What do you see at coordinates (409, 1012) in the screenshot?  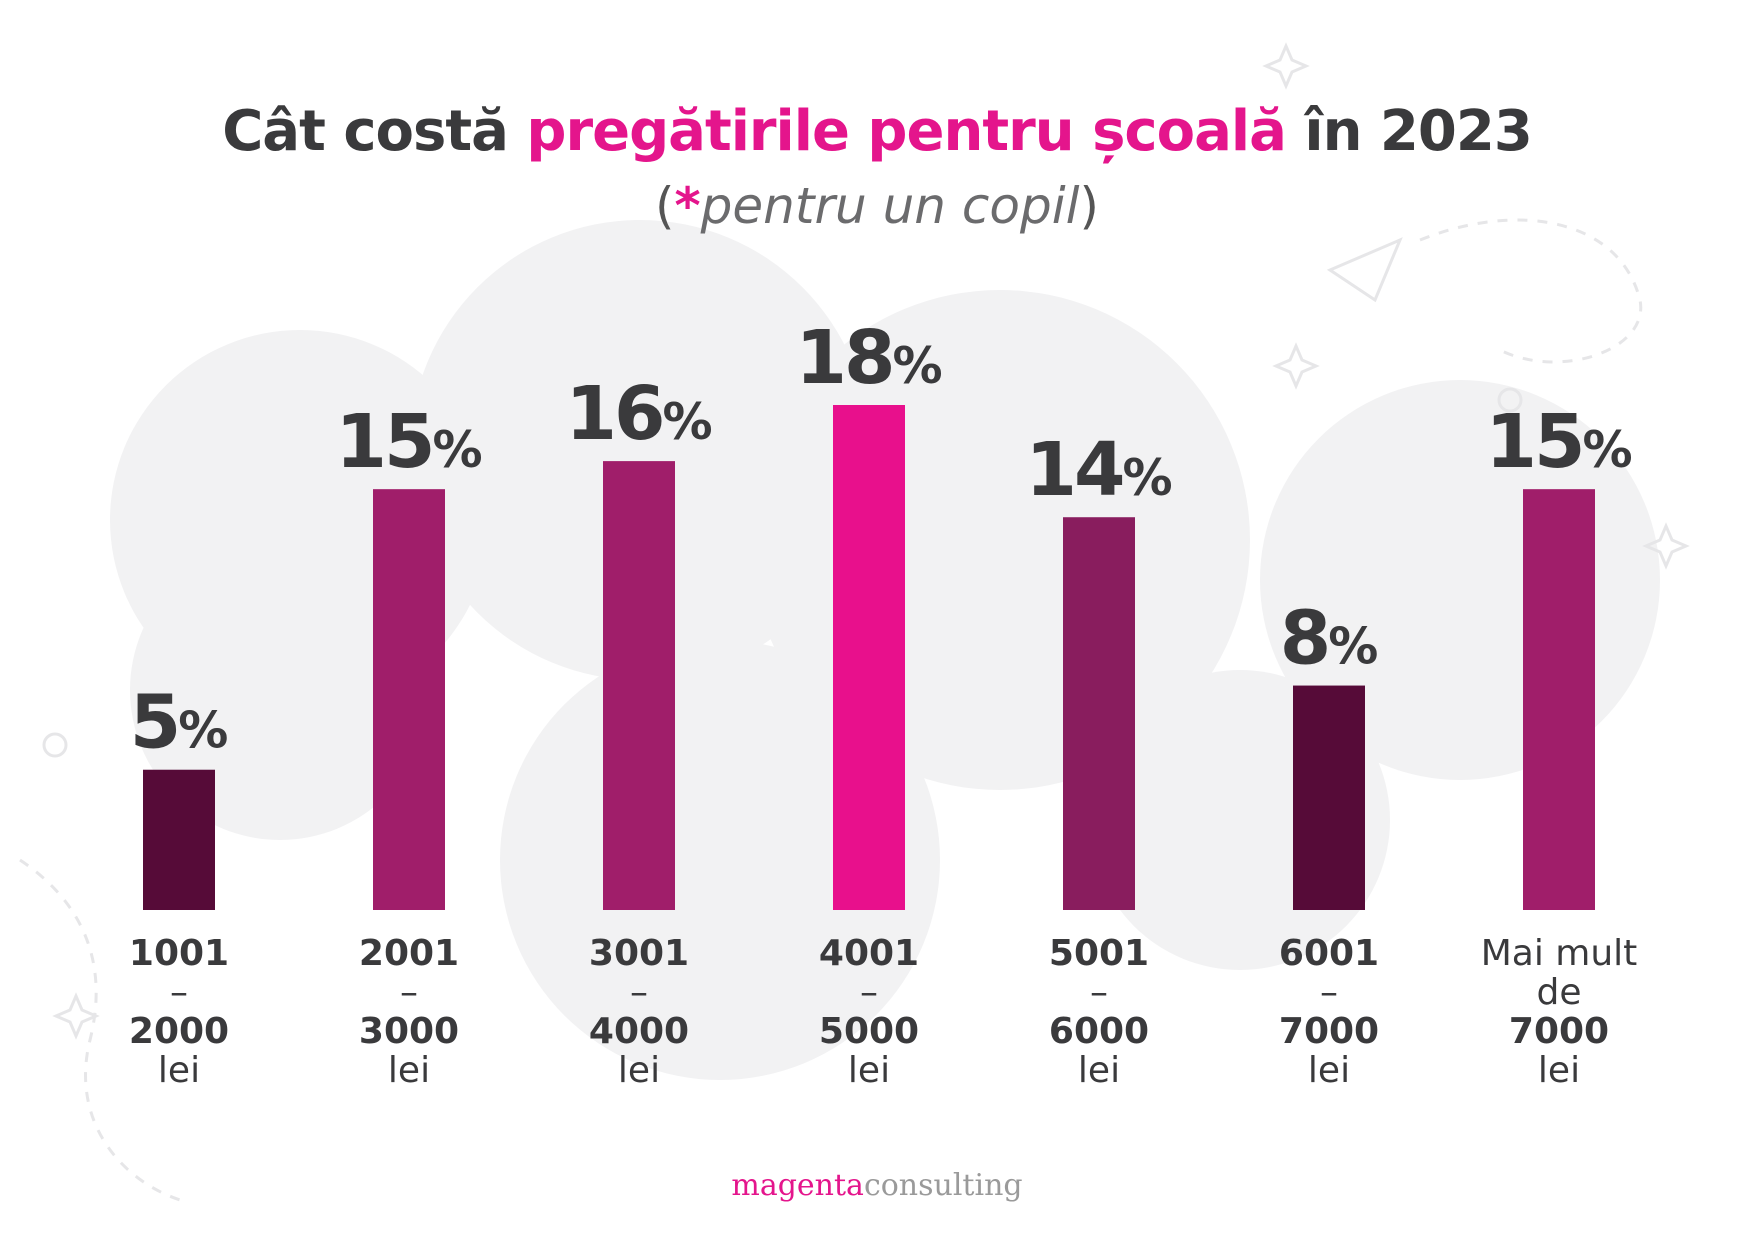 I see `category-label-2: 2001–3000 lei` at bounding box center [409, 1012].